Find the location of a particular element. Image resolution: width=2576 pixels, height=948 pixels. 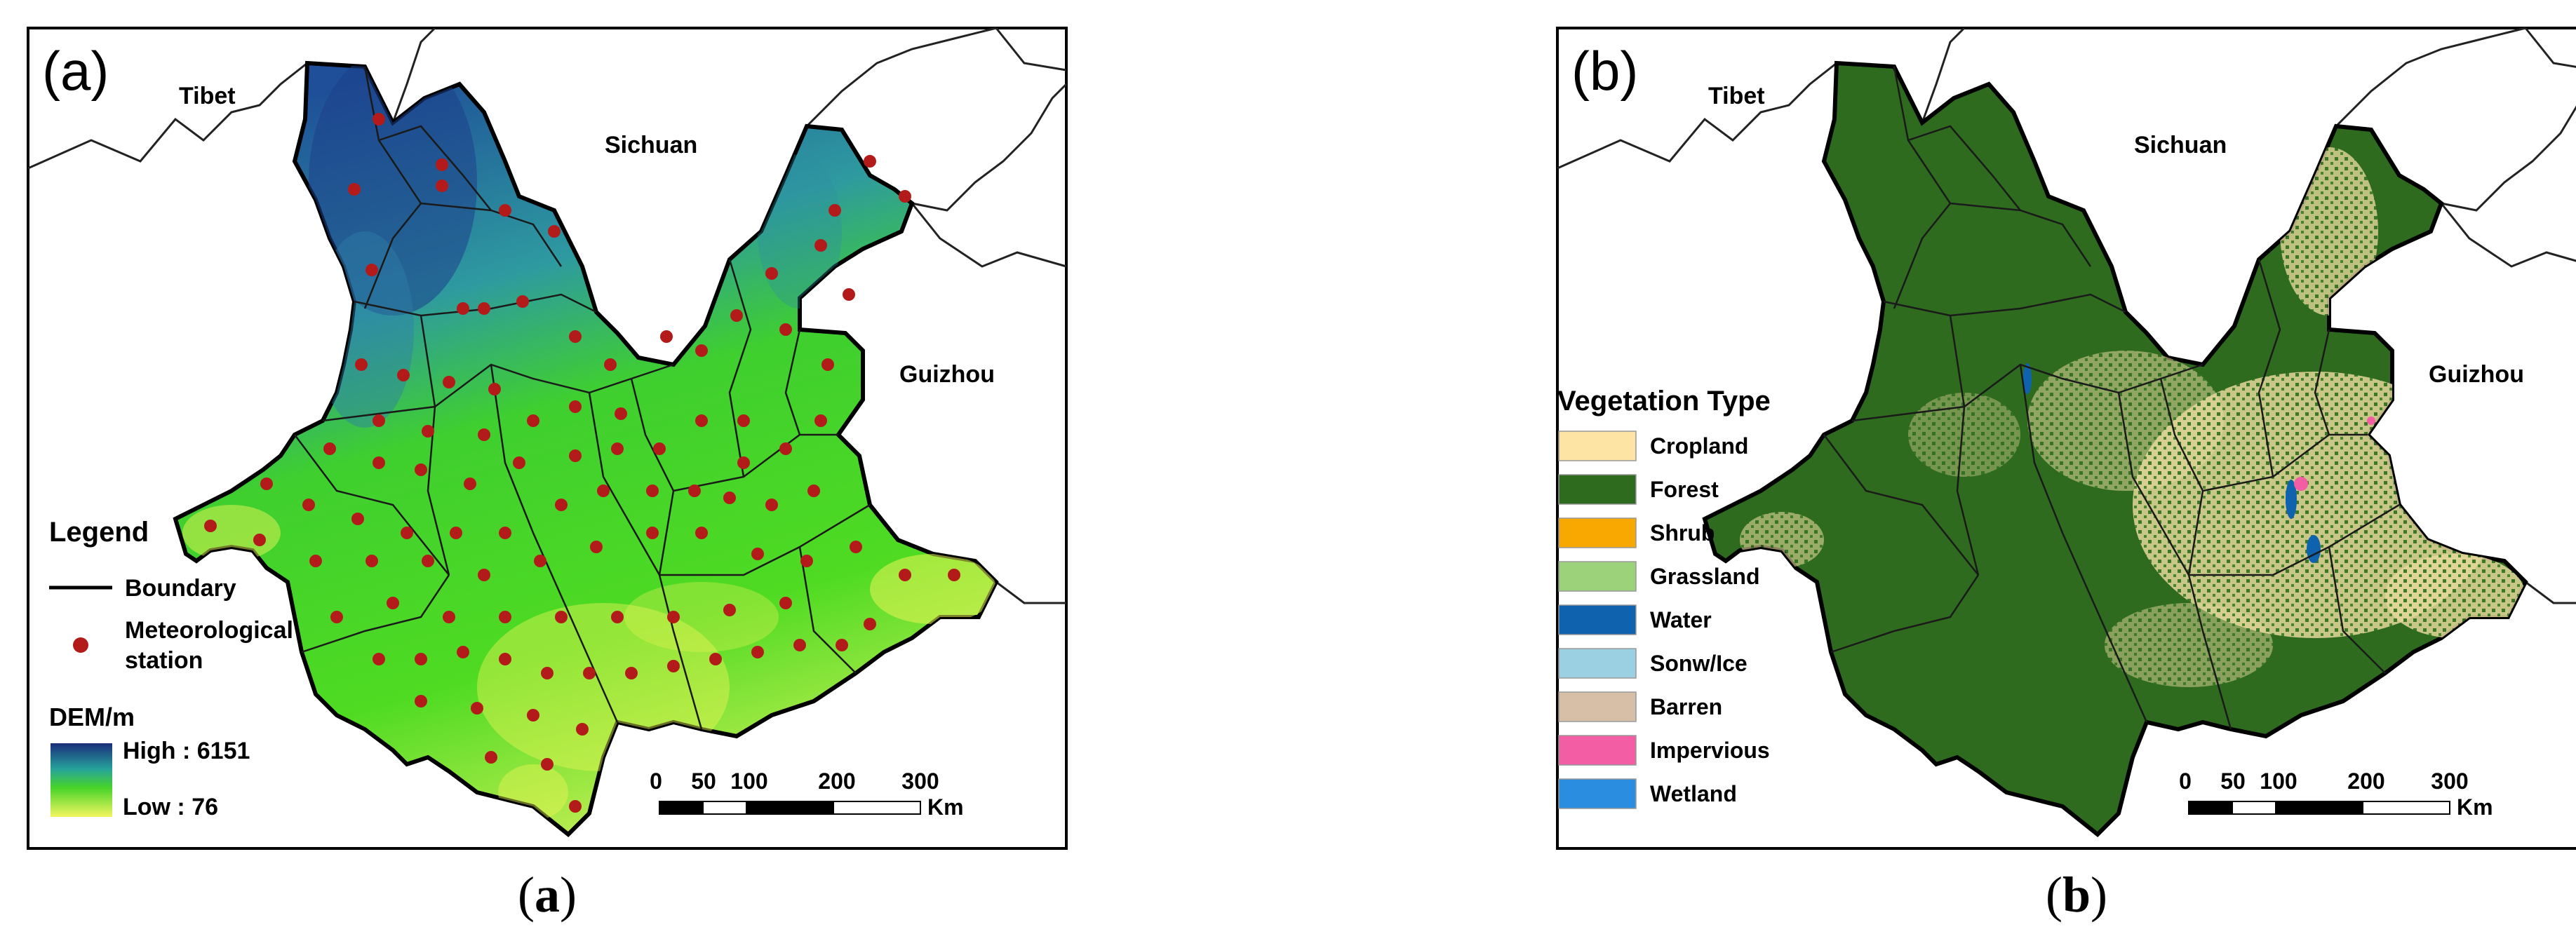

scale-tick-100-b: 100 is located at coordinates (2278, 781).